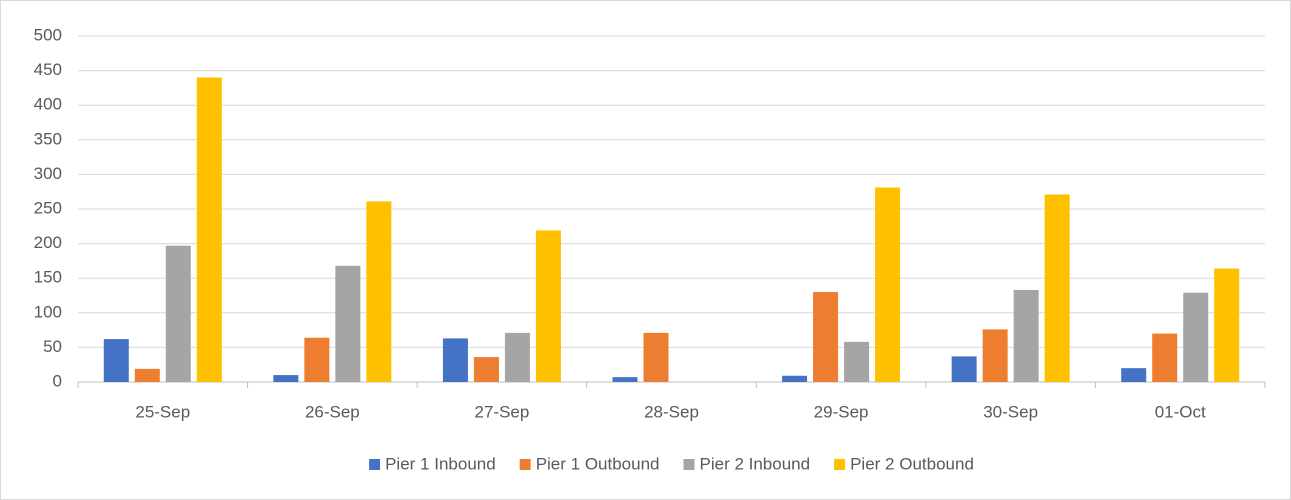 The width and height of the screenshot is (1291, 500). Describe the element at coordinates (48, 138) in the screenshot. I see `y-tick-label: 350` at that location.